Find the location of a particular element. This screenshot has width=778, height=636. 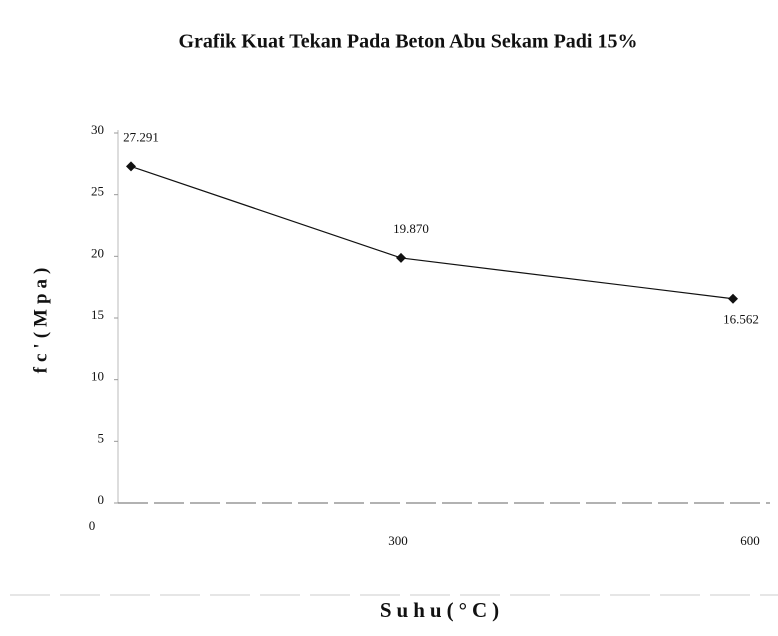

x-axis-label: Suhu(°C) is located at coordinates (442, 610).